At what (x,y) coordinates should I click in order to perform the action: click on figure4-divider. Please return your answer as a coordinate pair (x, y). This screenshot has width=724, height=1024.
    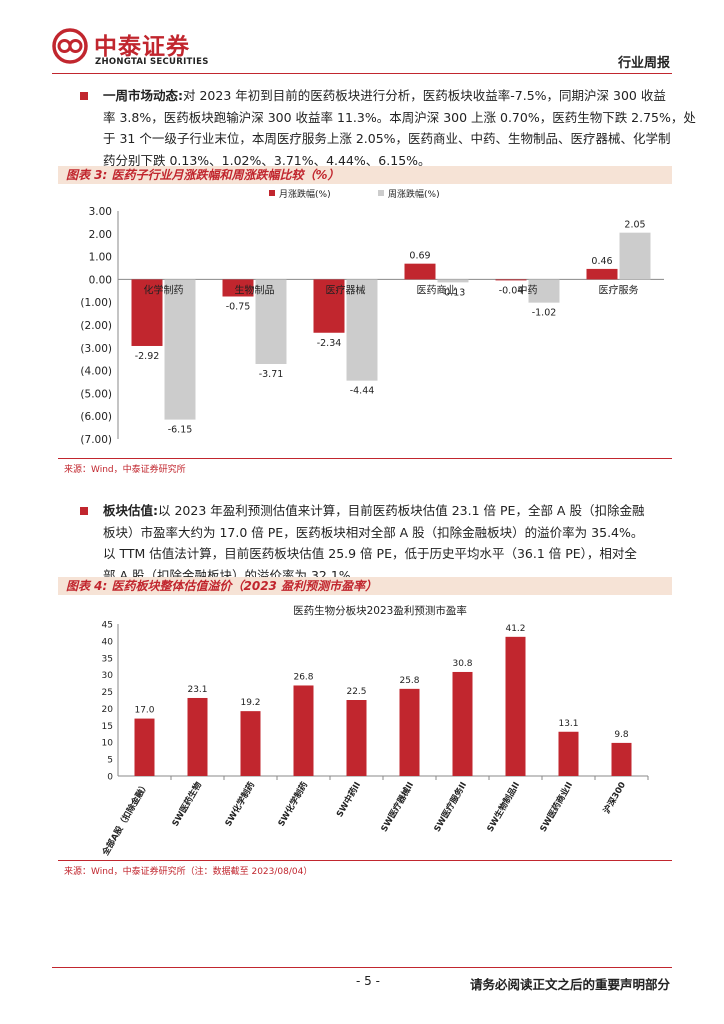
    Looking at the image, I should click on (365, 860).